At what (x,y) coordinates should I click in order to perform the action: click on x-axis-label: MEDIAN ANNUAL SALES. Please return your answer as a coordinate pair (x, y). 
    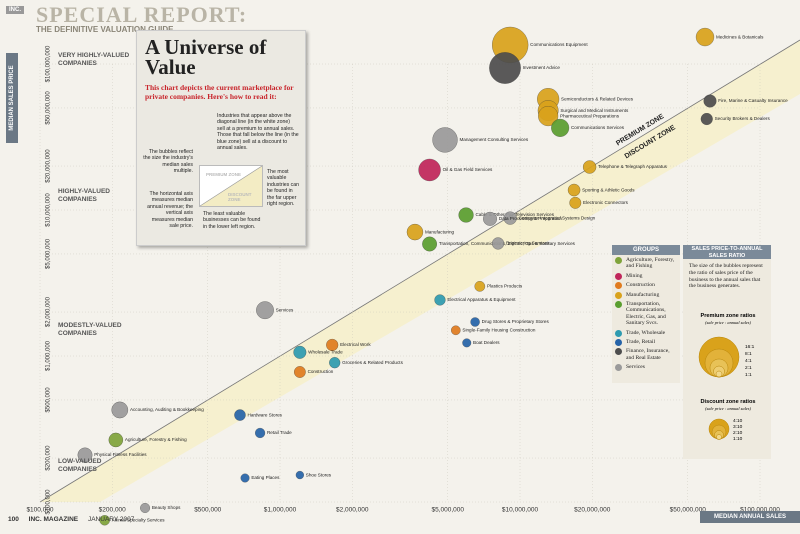
    Looking at the image, I should click on (750, 517).